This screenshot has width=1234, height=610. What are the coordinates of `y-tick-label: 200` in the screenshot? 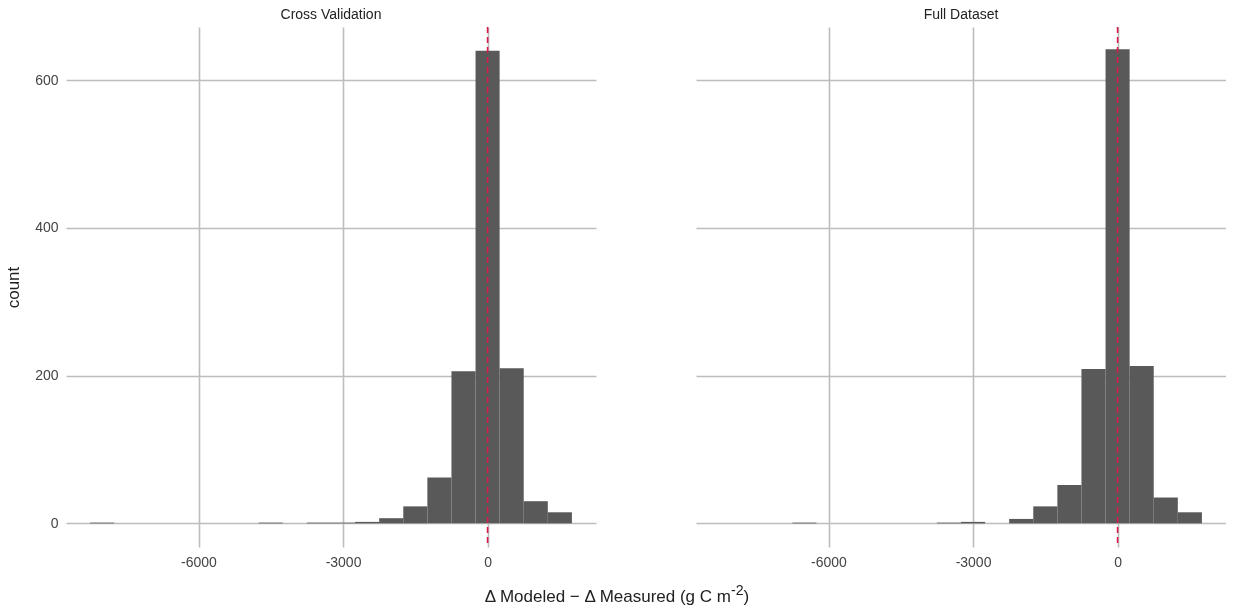 It's located at (47, 375).